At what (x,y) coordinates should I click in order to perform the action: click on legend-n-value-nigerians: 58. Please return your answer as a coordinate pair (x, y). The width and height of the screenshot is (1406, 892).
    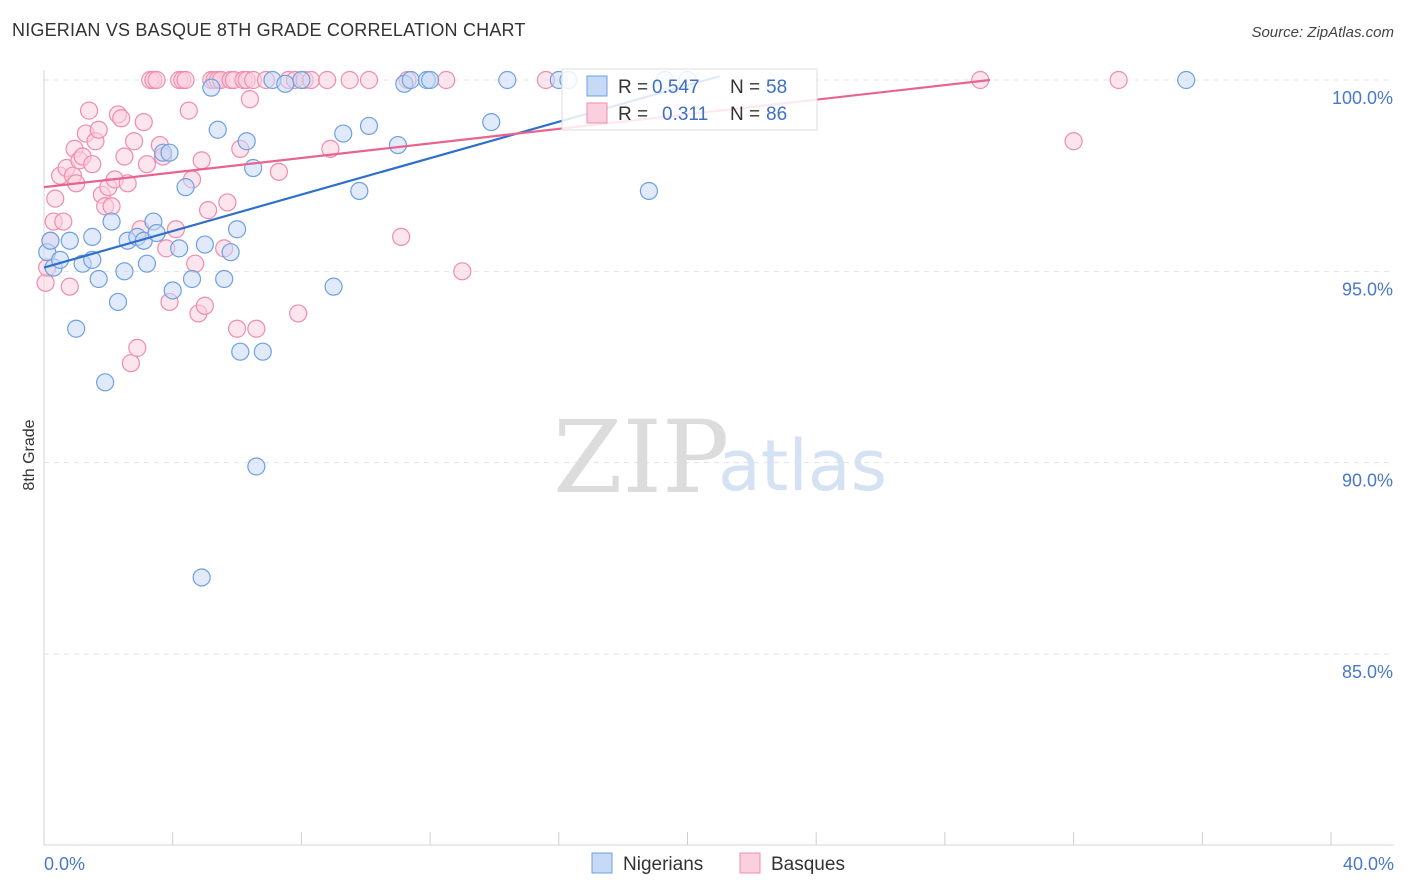
    Looking at the image, I should click on (776, 87).